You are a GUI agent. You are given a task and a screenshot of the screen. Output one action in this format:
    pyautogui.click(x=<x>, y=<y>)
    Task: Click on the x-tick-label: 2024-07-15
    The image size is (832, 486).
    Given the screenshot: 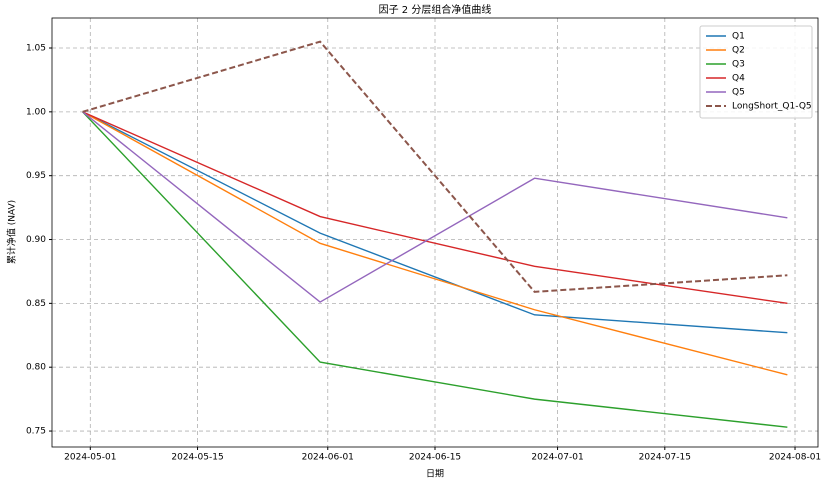 What is the action you would take?
    pyautogui.click(x=665, y=458)
    